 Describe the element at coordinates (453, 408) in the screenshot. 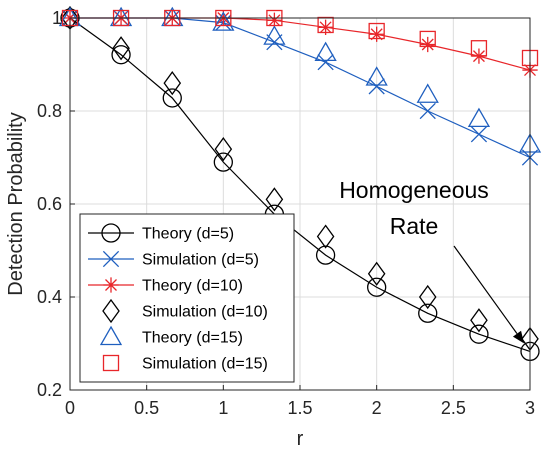

I see `x-tick-label: 2.5` at that location.